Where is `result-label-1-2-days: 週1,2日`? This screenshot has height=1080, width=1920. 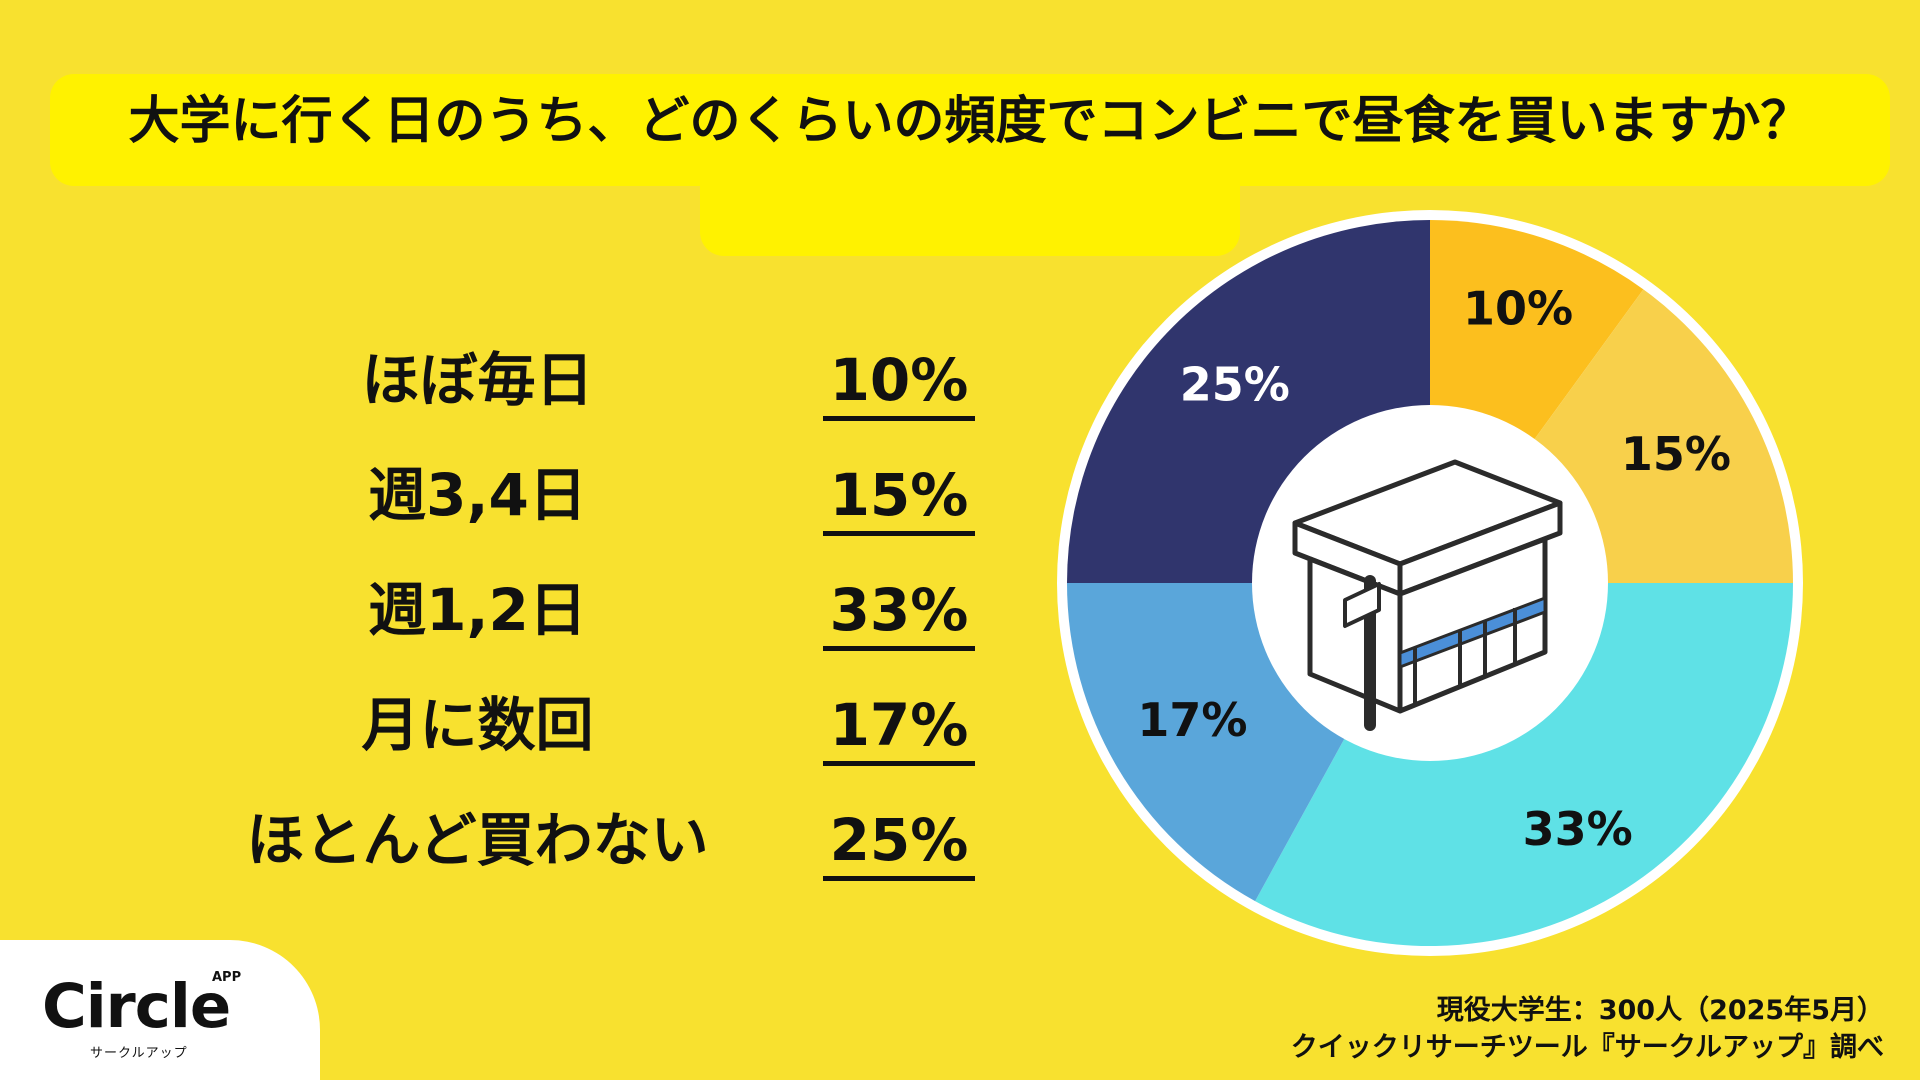 result-label-1-2-days: 週1,2日 is located at coordinates (477, 610).